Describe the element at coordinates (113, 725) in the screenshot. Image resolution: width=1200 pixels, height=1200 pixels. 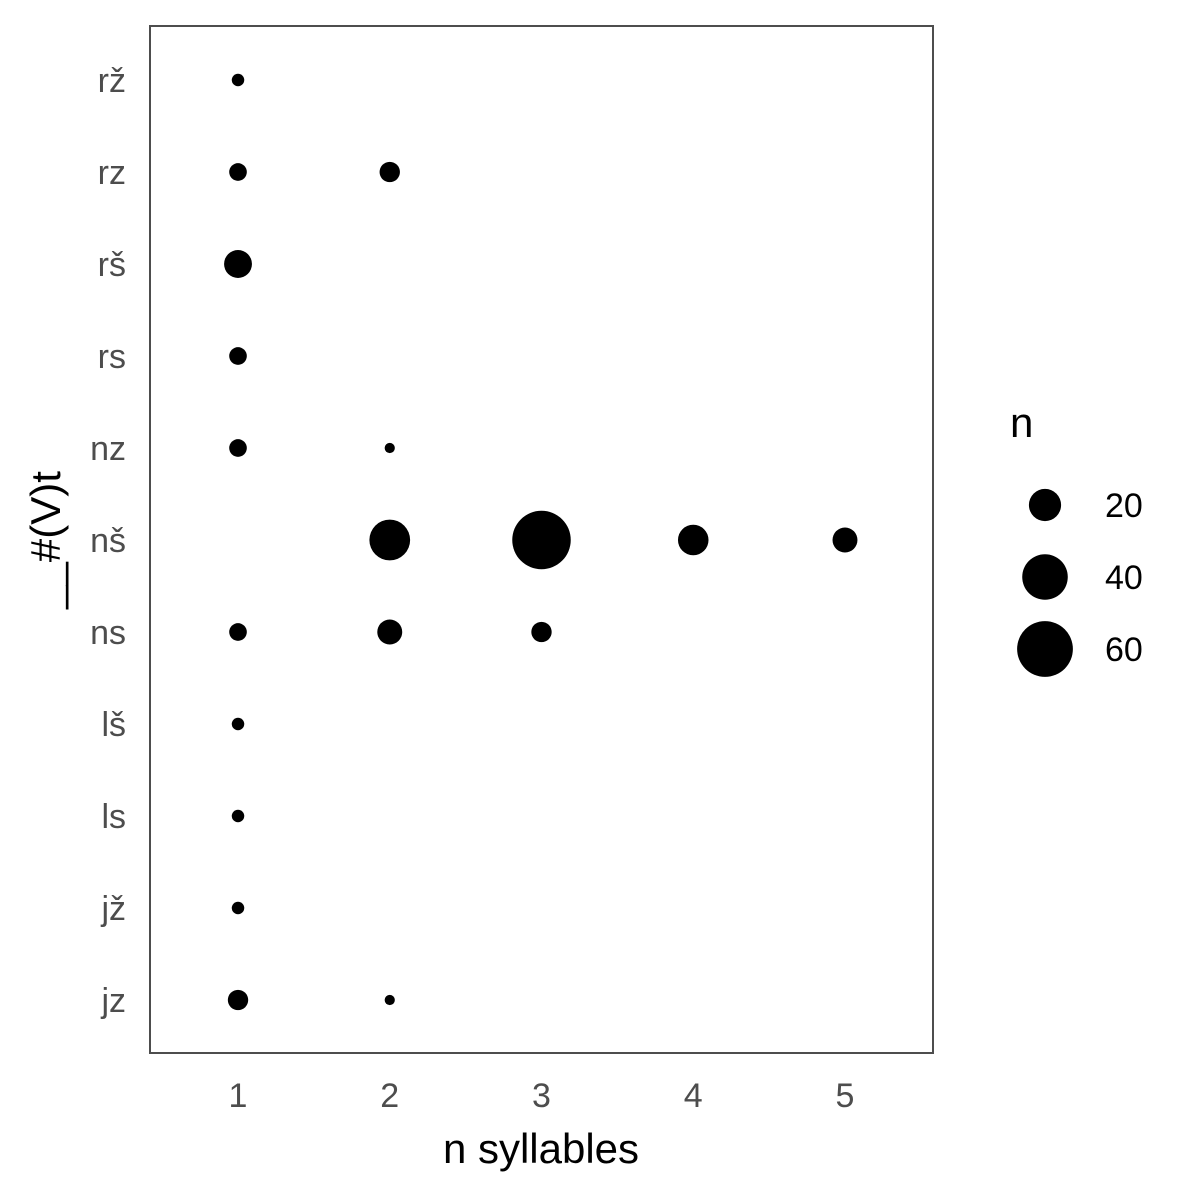
I see `y-tick-label: lš` at that location.